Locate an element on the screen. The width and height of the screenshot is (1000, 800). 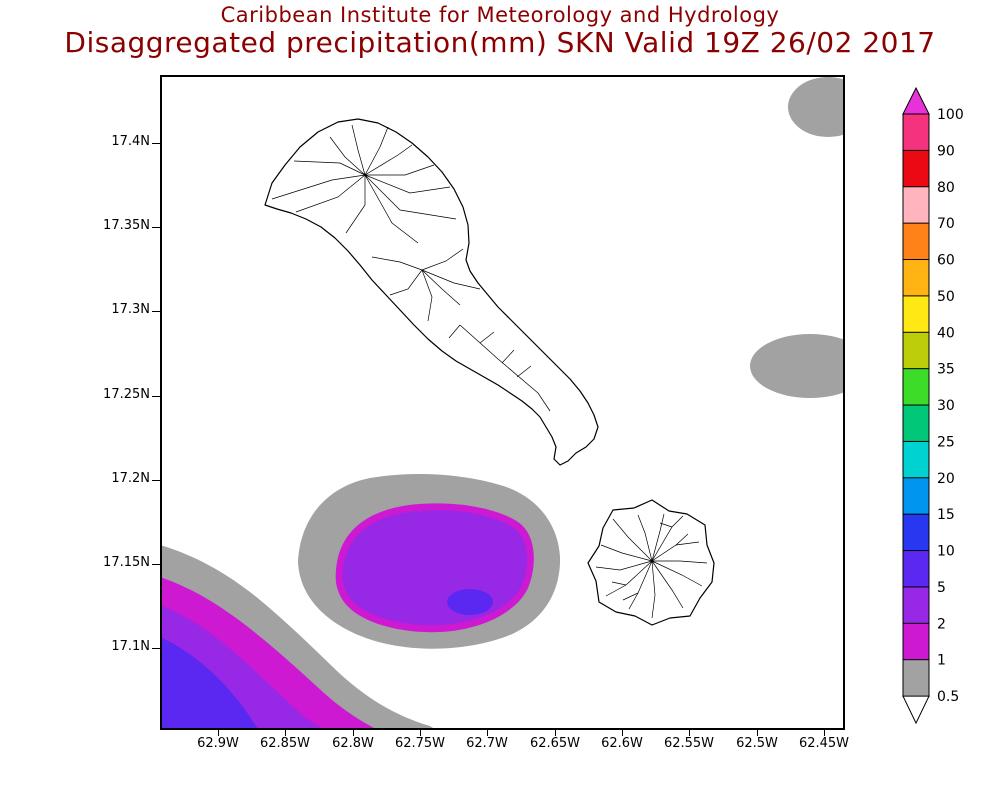
lat-axis-label: 17.15N is located at coordinates (126, 562).